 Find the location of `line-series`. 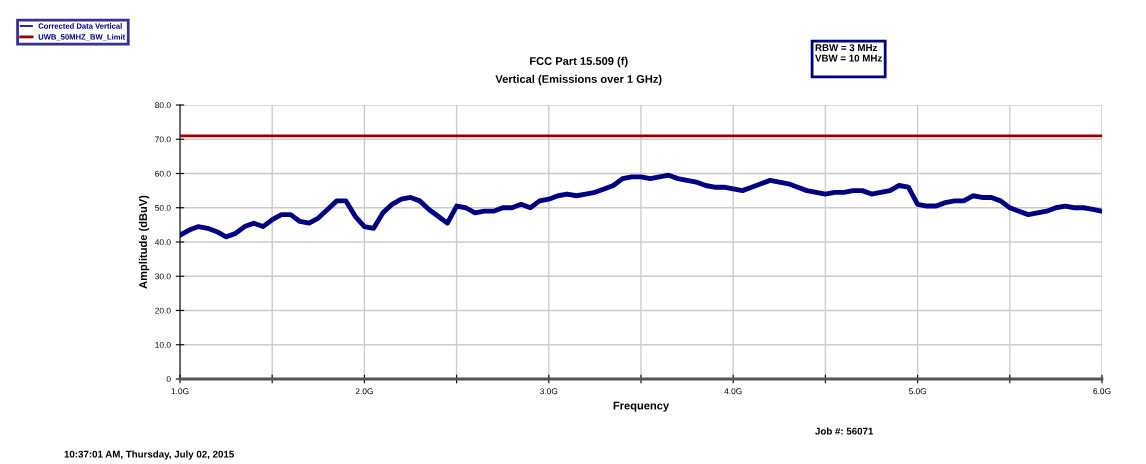

line-series is located at coordinates (641, 206).